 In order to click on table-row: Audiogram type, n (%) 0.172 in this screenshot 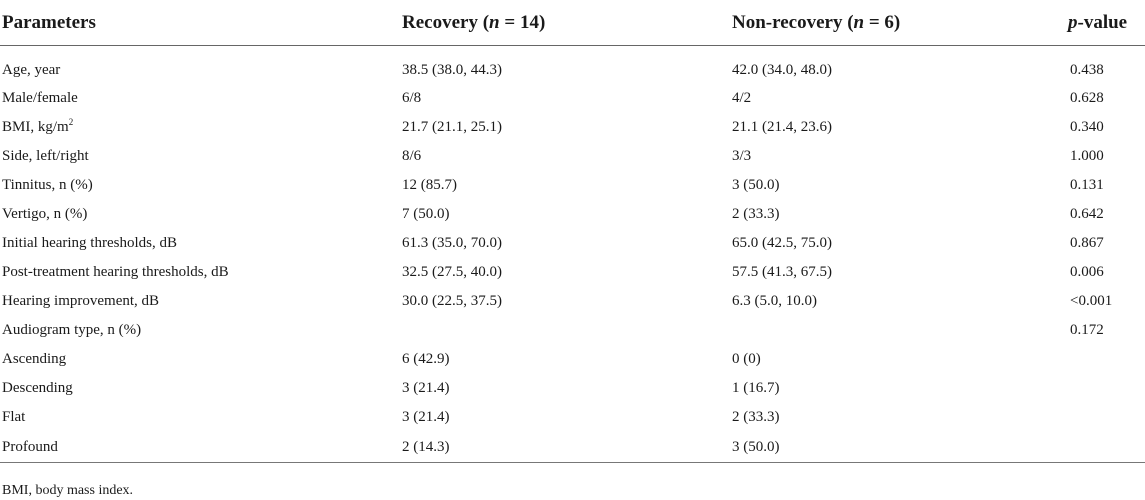, I will do `click(572, 330)`.